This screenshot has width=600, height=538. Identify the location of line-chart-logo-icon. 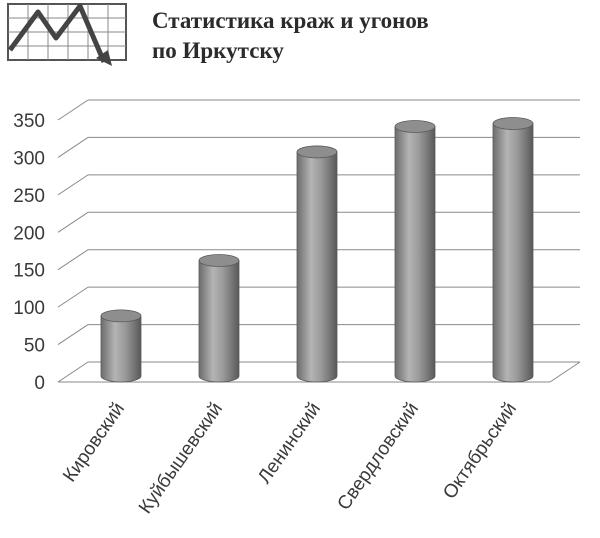
(67, 34).